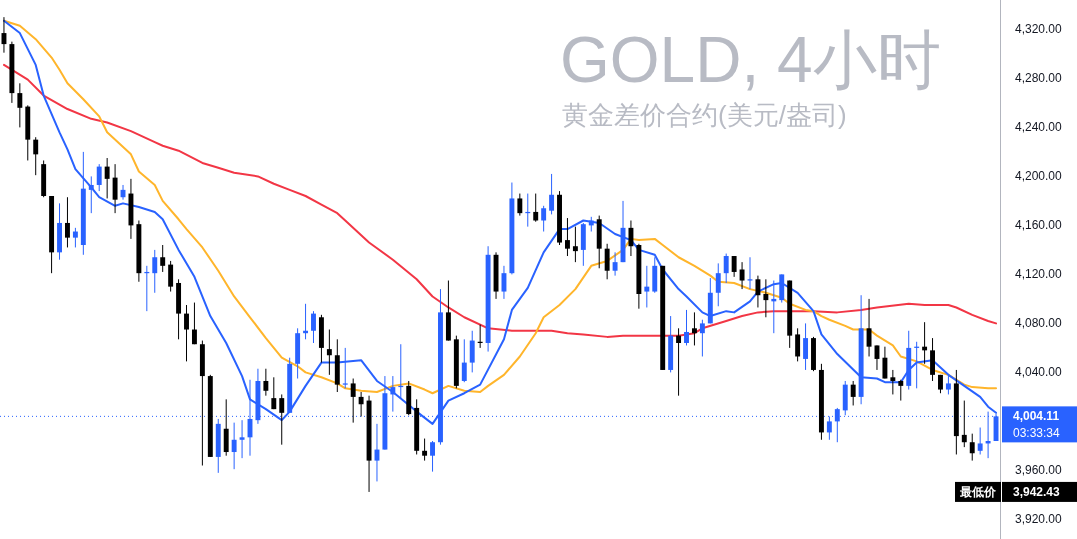  I want to click on y-tick-label: 4,240.00, so click(1039, 127).